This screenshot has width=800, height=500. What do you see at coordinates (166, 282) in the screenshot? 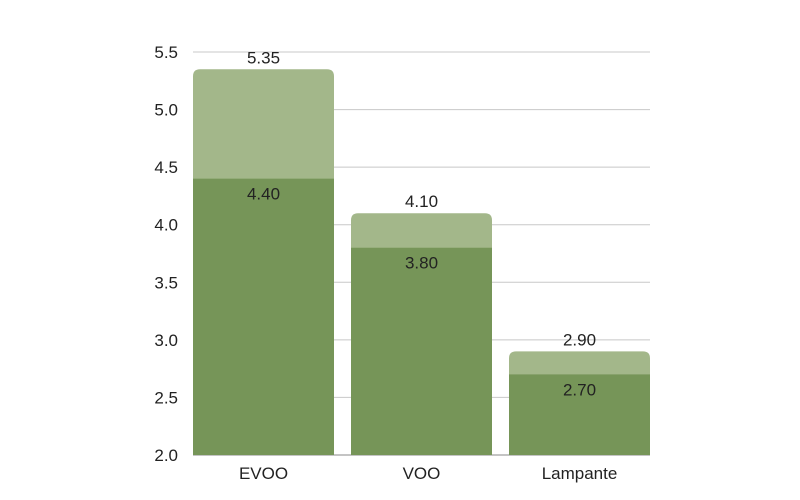
I see `y-tick-label: 3.5` at bounding box center [166, 282].